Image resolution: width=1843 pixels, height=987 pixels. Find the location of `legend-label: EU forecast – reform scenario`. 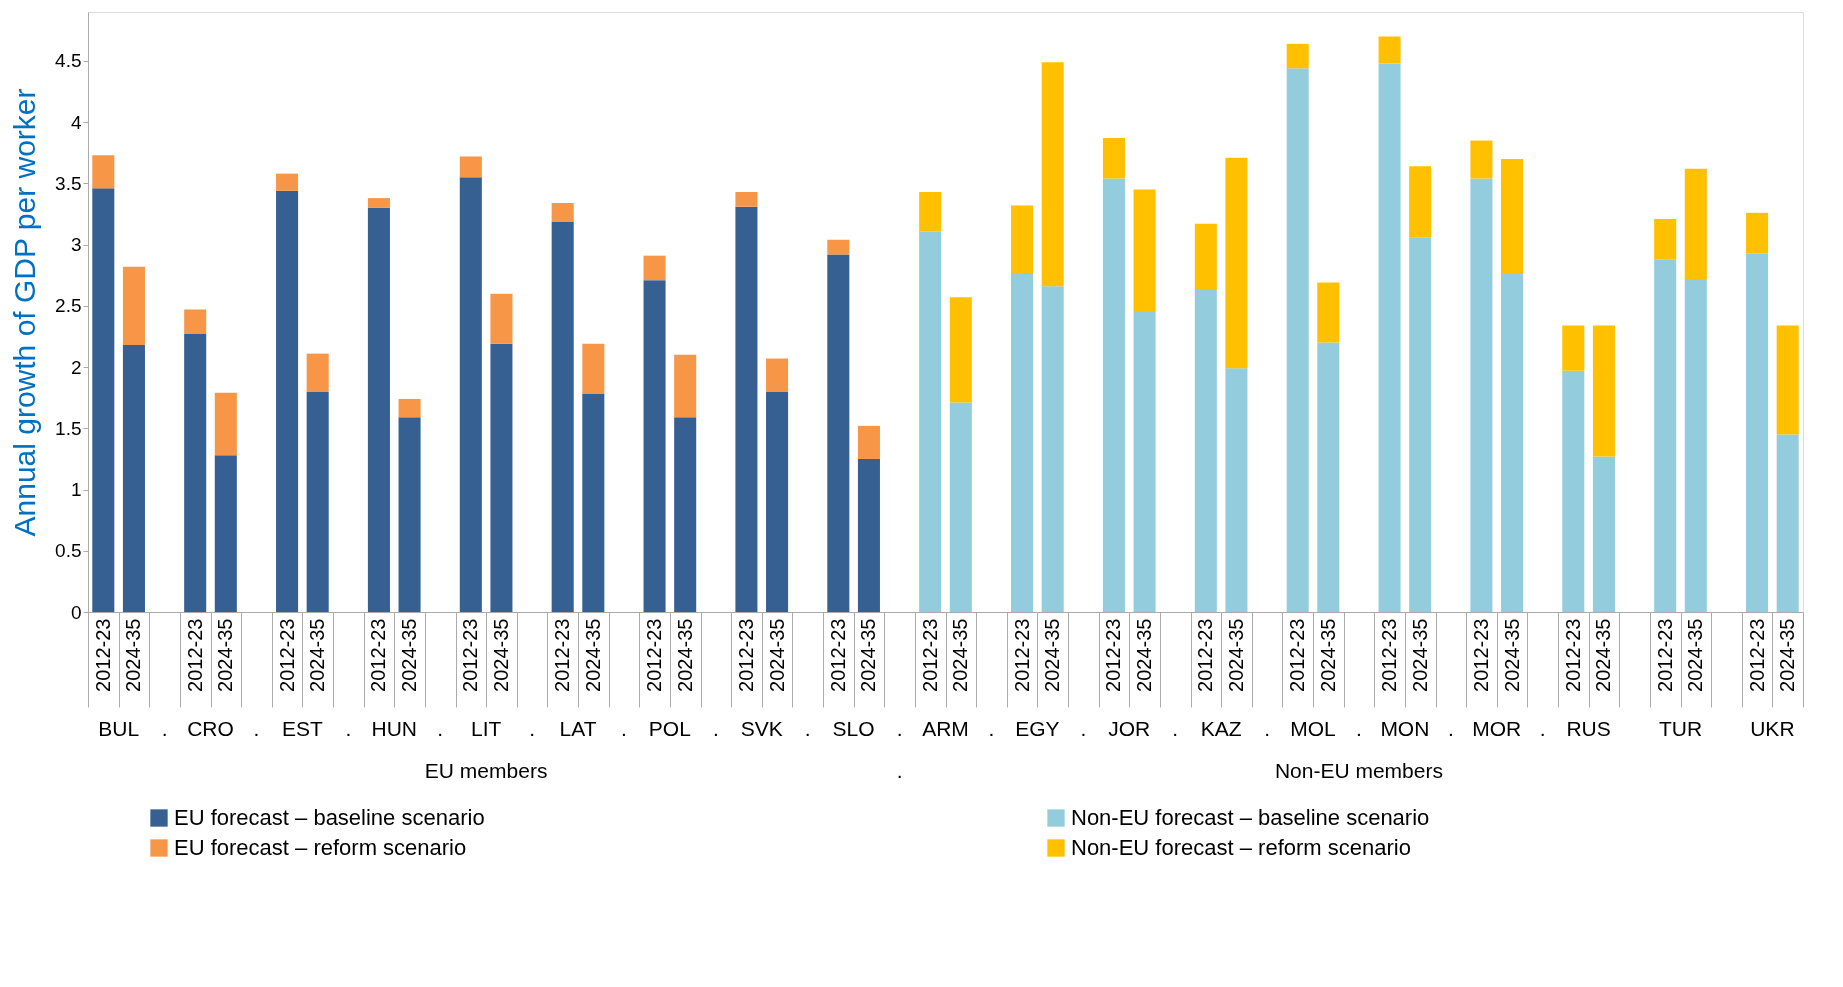

legend-label: EU forecast – reform scenario is located at coordinates (320, 847).